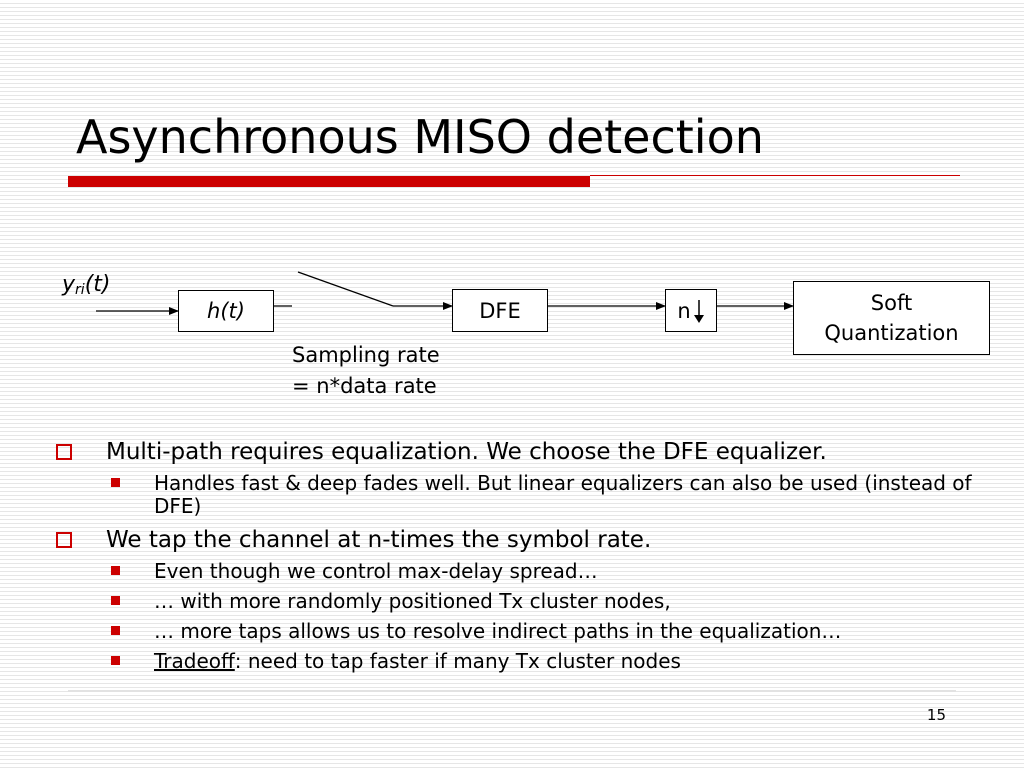 This screenshot has height=768, width=1024. What do you see at coordinates (364, 386) in the screenshot?
I see `sampling-line2: = n*data rate` at bounding box center [364, 386].